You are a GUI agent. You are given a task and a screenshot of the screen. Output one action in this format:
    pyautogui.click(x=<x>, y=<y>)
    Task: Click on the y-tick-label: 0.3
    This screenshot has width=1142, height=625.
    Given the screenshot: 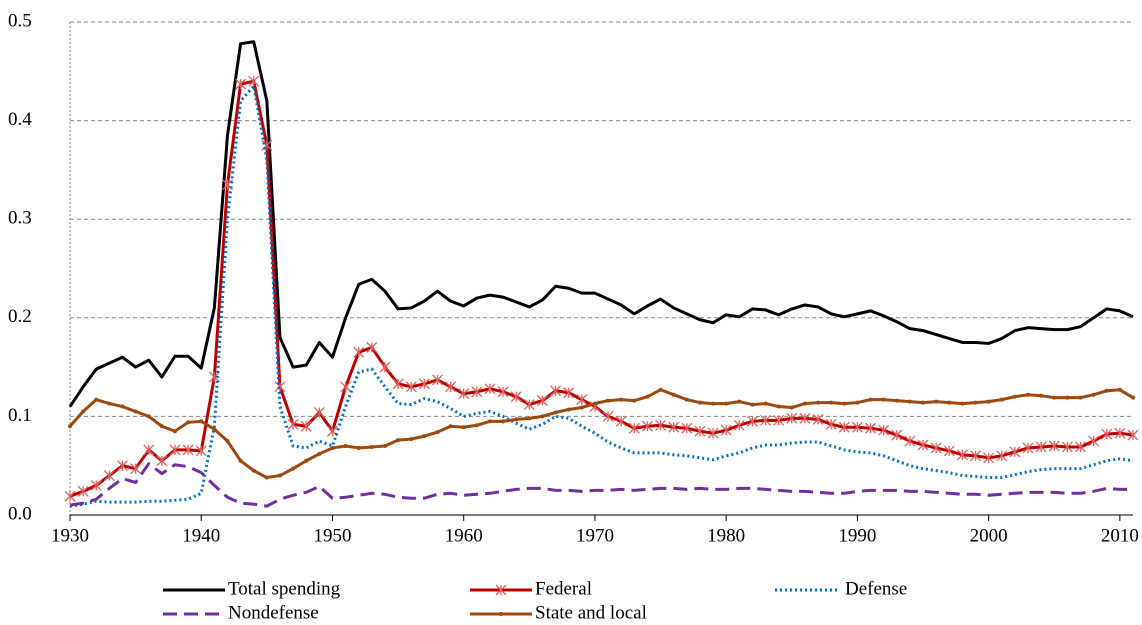 What is the action you would take?
    pyautogui.click(x=20, y=218)
    